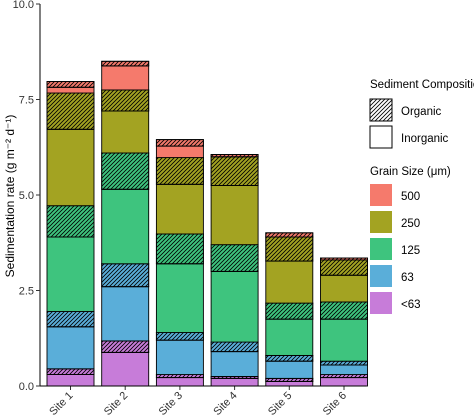 This screenshot has width=474, height=415. I want to click on legend-organic-swatch, so click(381, 110).